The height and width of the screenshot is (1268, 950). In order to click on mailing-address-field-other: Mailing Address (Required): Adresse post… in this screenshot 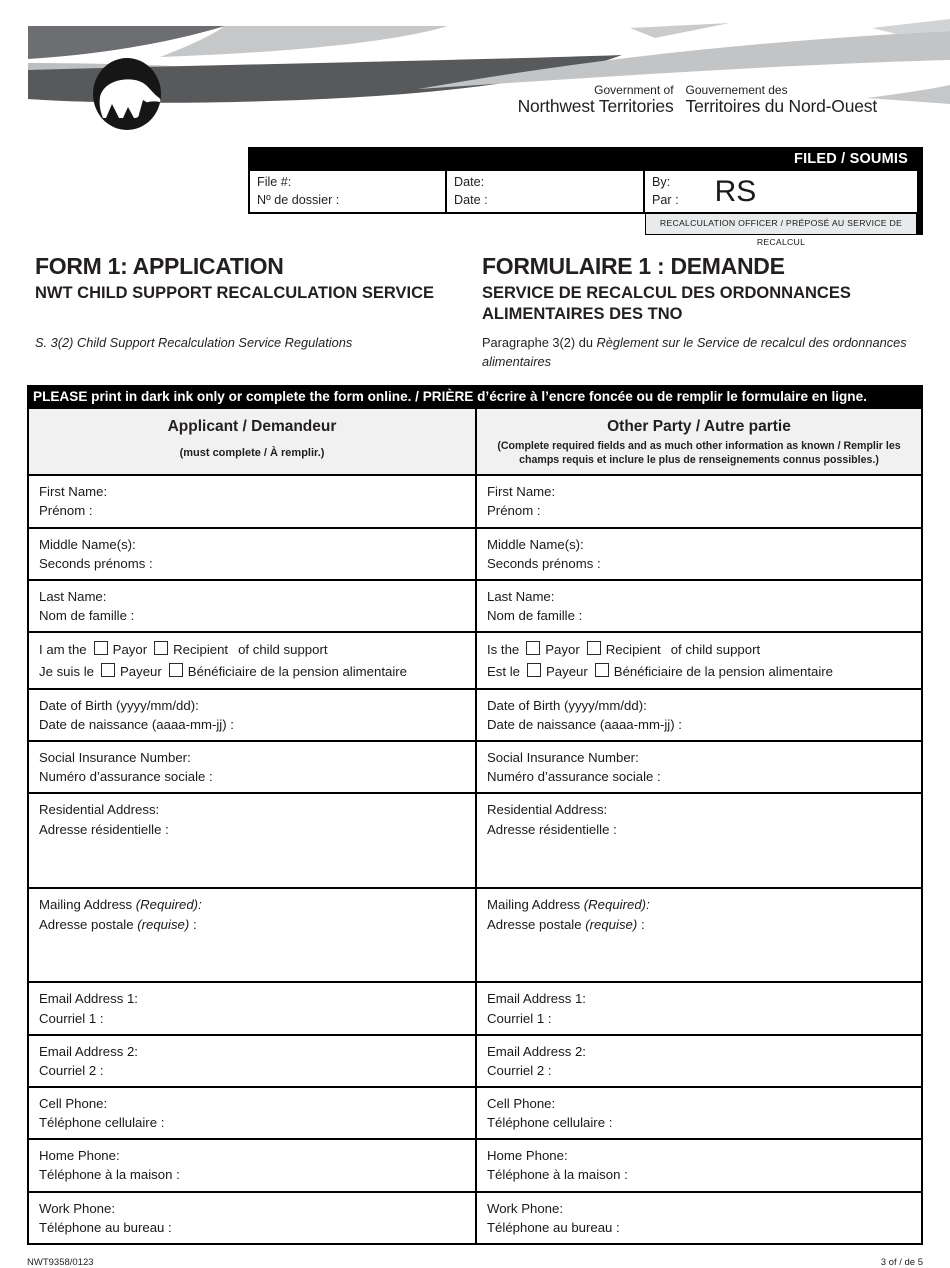, I will do `click(698, 935)`.